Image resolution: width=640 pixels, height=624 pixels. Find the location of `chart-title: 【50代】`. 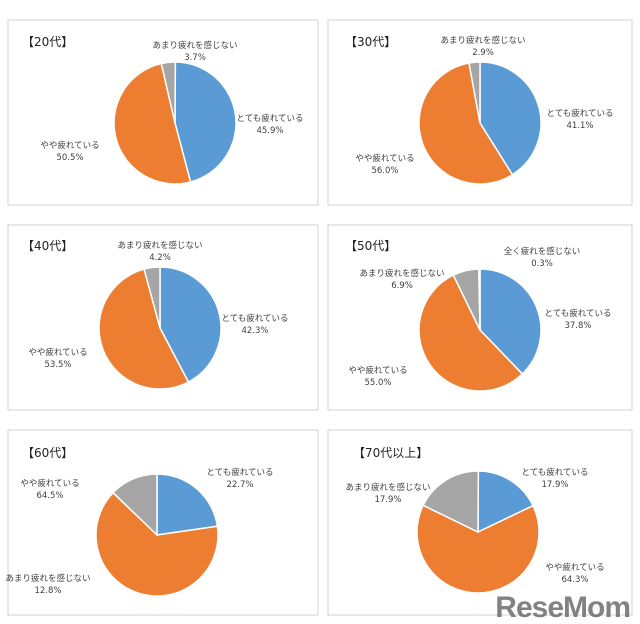

chart-title: 【50代】 is located at coordinates (370, 246).